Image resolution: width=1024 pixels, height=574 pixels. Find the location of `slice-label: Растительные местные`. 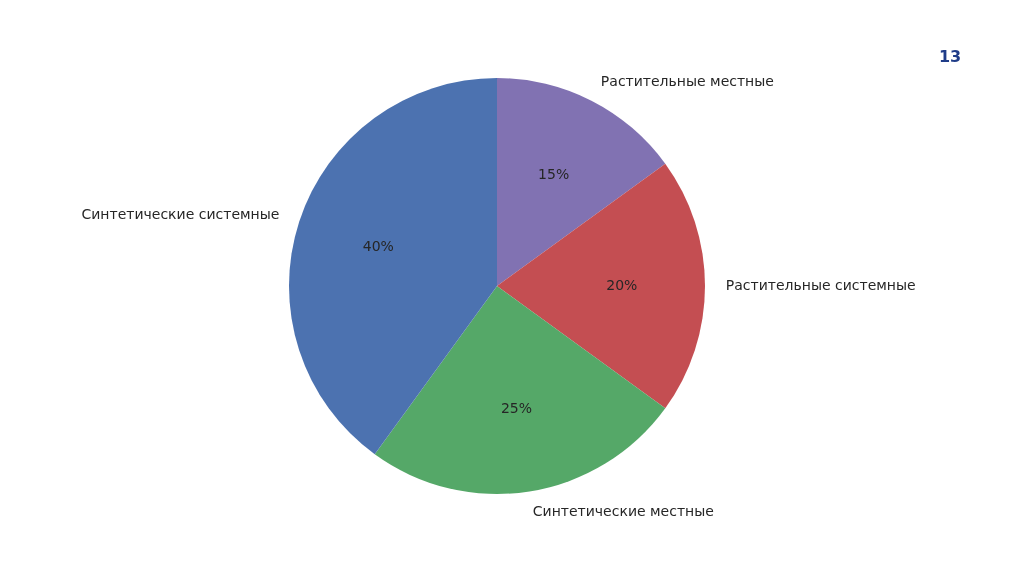

slice-label: Растительные местные is located at coordinates (687, 81).